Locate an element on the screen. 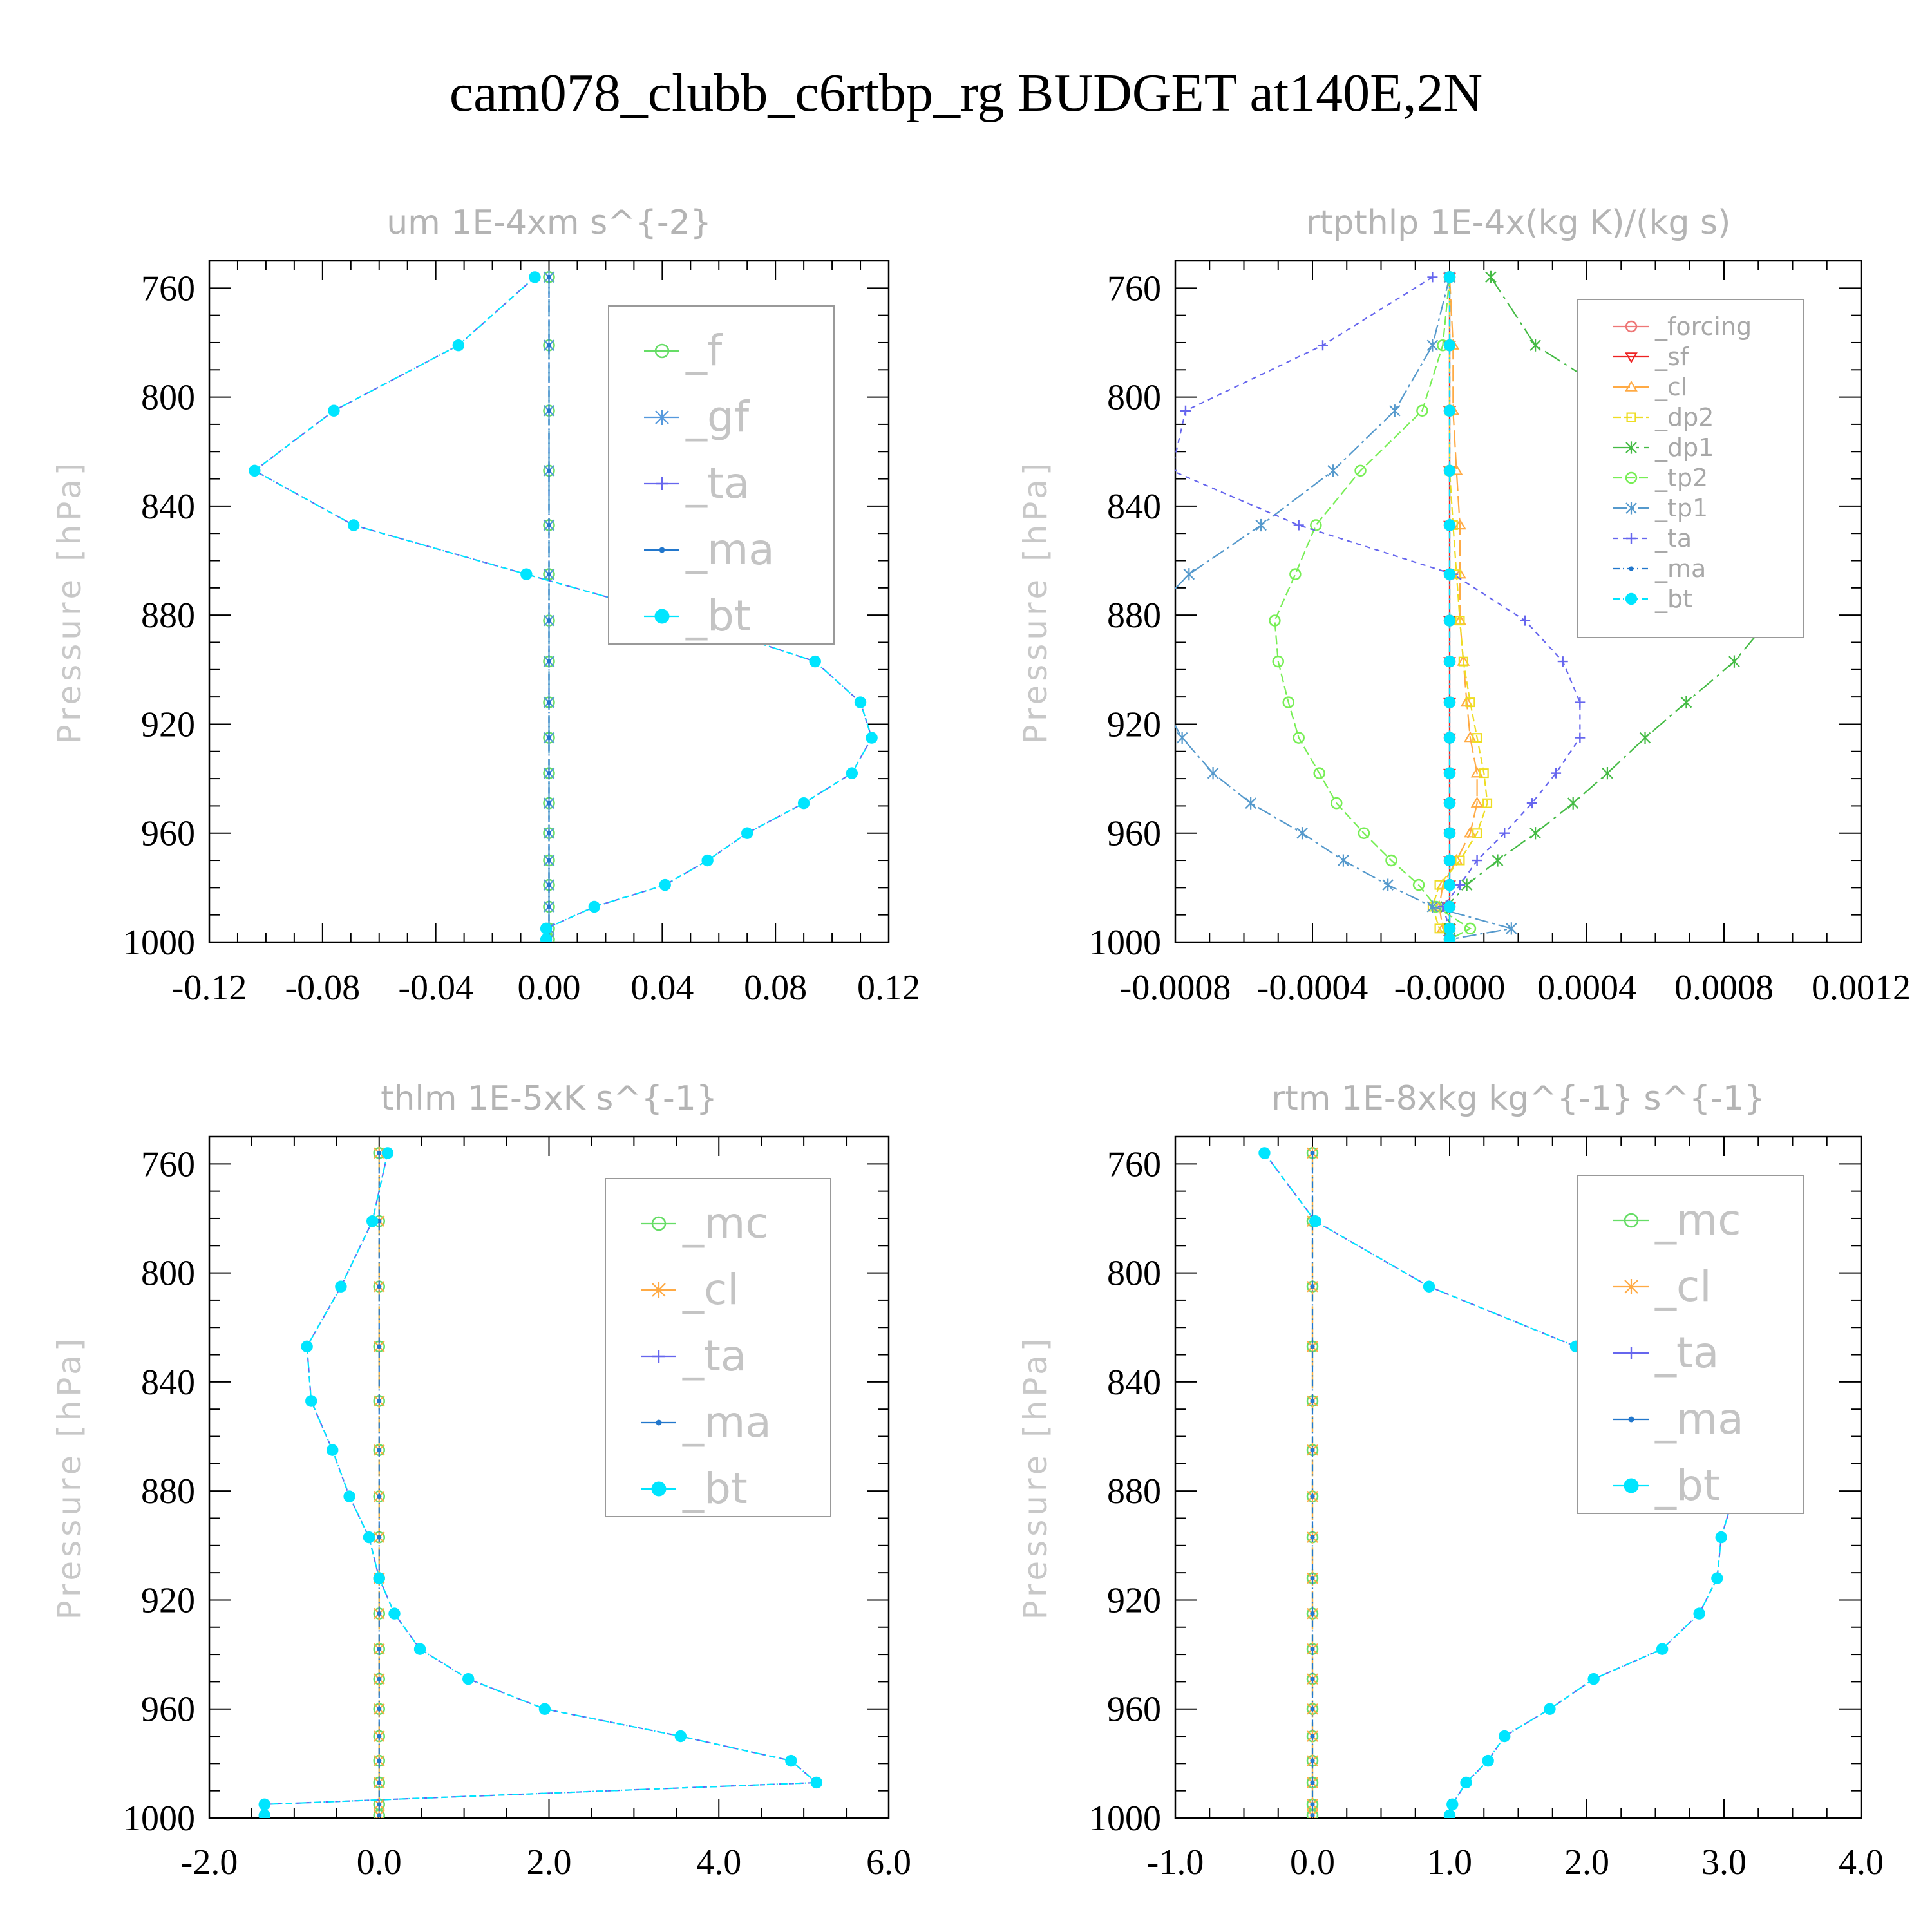 The width and height of the screenshot is (1932, 1932). legend-label: _cl is located at coordinates (1683, 1287).